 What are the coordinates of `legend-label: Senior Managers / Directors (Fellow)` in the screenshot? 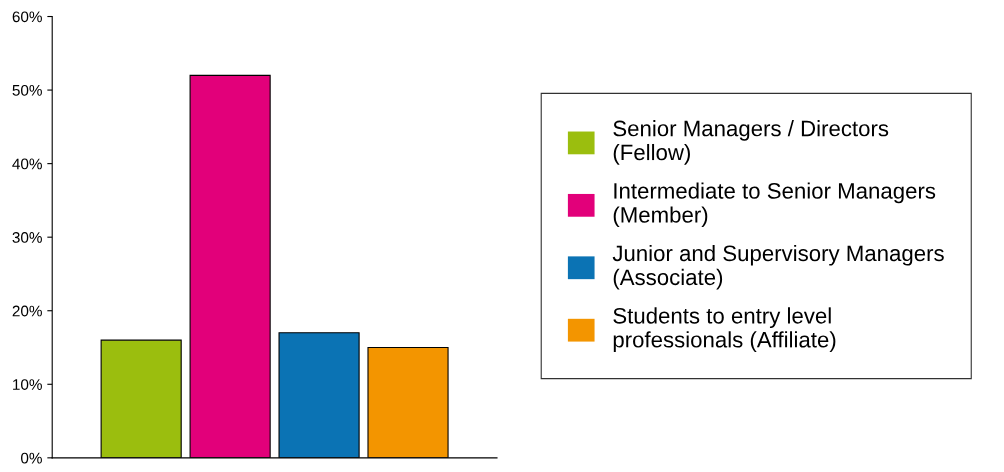 It's located at (751, 142).